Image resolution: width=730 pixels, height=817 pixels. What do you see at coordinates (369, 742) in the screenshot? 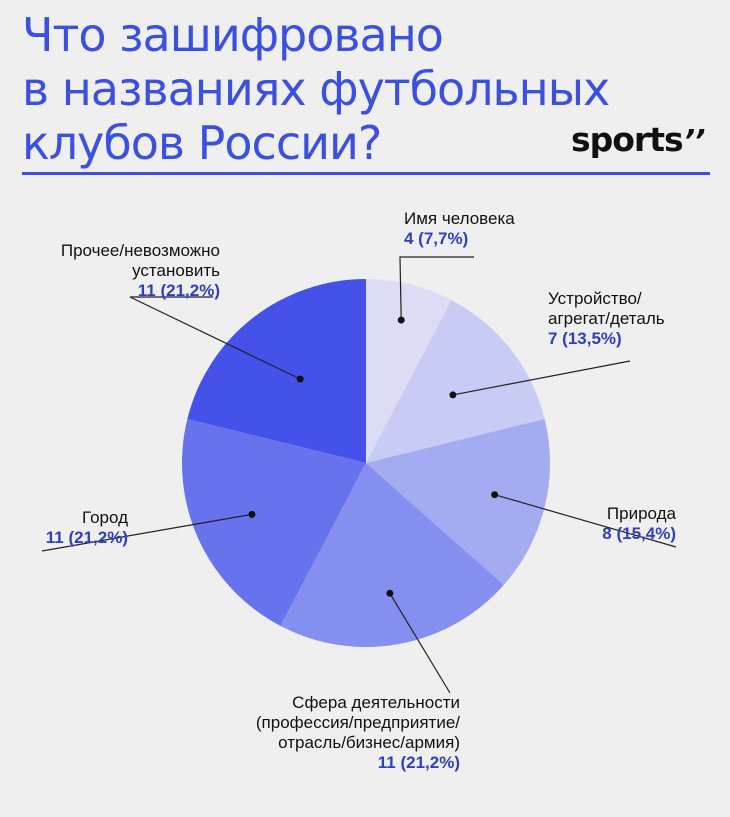
I see `slice-label-text: отрасль/бизнес/армия)` at bounding box center [369, 742].